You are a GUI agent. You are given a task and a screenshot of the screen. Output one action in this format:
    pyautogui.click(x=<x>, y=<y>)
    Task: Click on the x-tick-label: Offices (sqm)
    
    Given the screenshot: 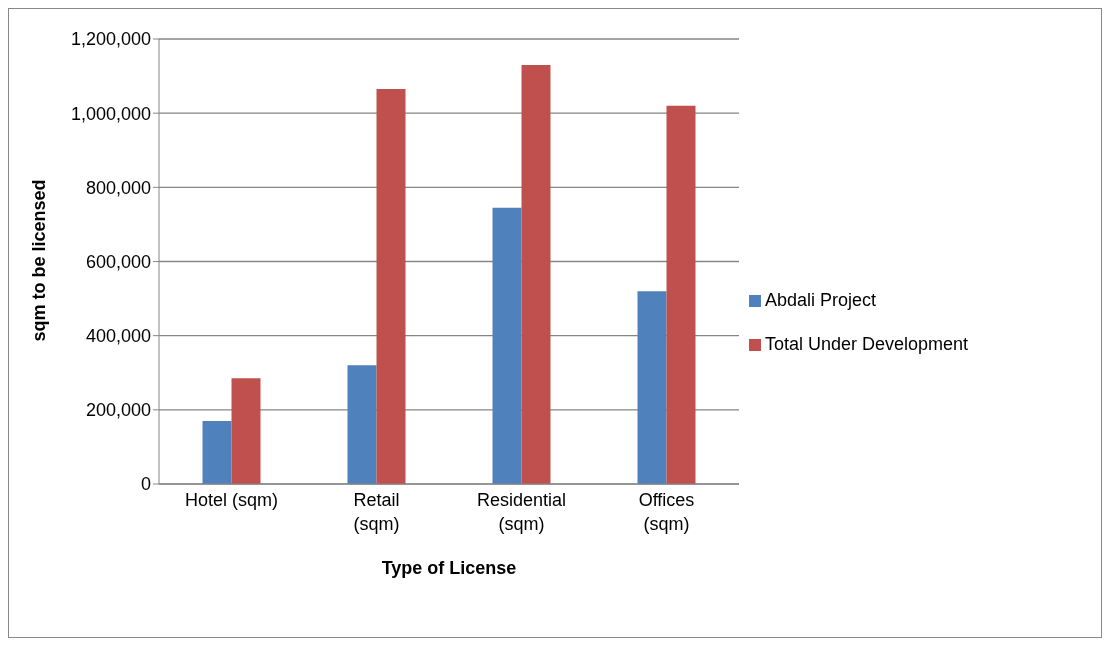 What is the action you would take?
    pyautogui.click(x=666, y=512)
    